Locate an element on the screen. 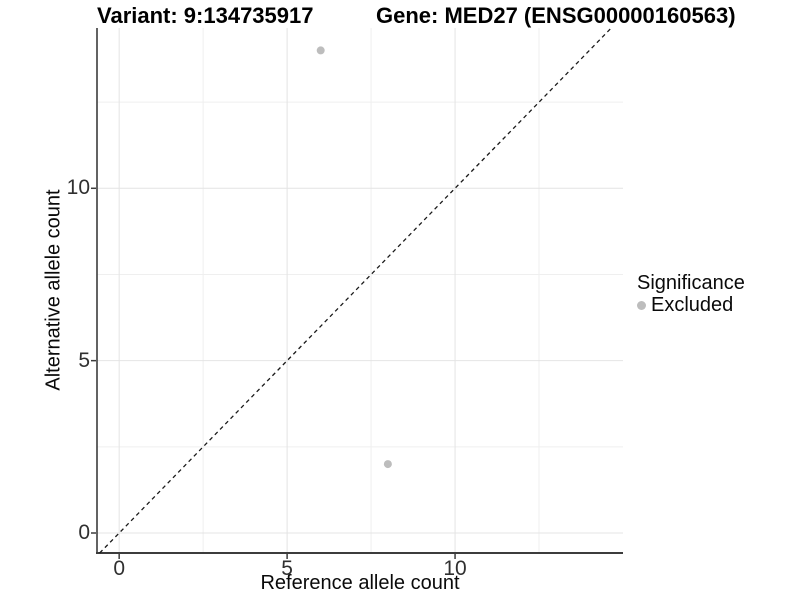 The image size is (800, 600). x-tick-label: 0 is located at coordinates (119, 568).